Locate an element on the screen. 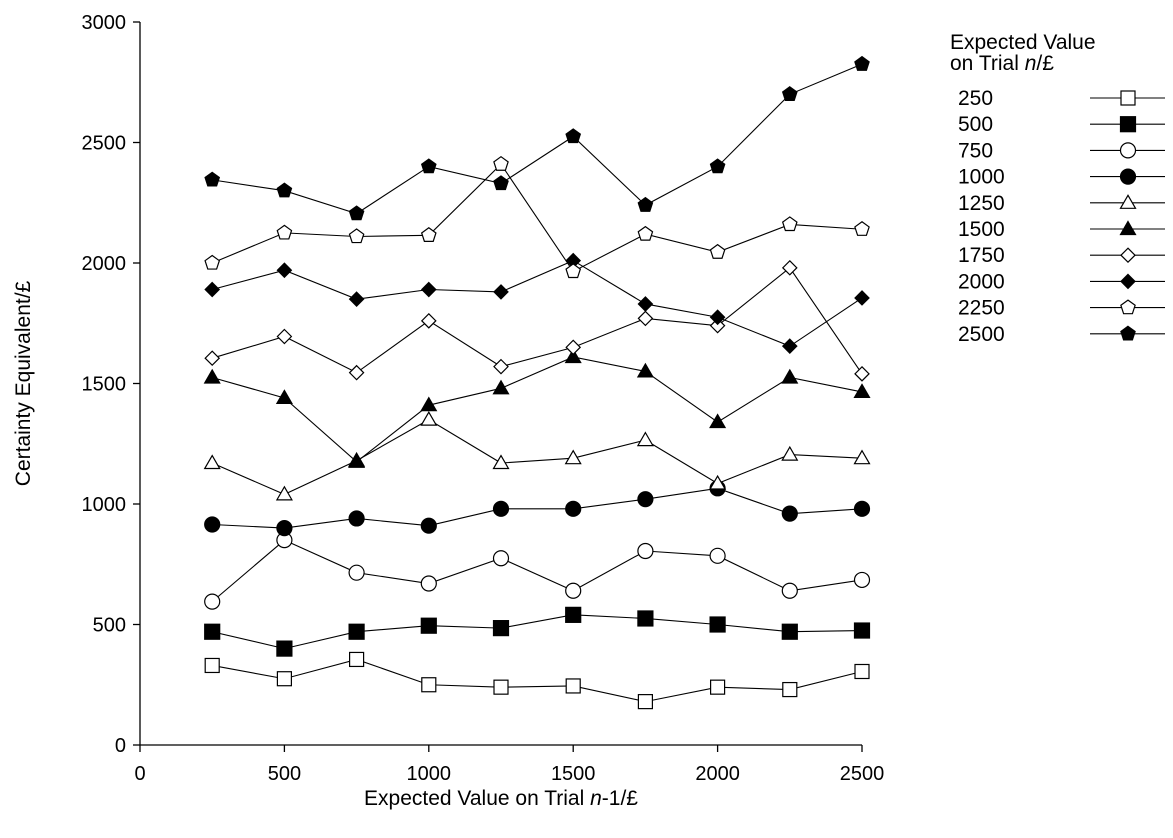 This screenshot has width=1173, height=838. legend-entry: 500 is located at coordinates (1061, 124).